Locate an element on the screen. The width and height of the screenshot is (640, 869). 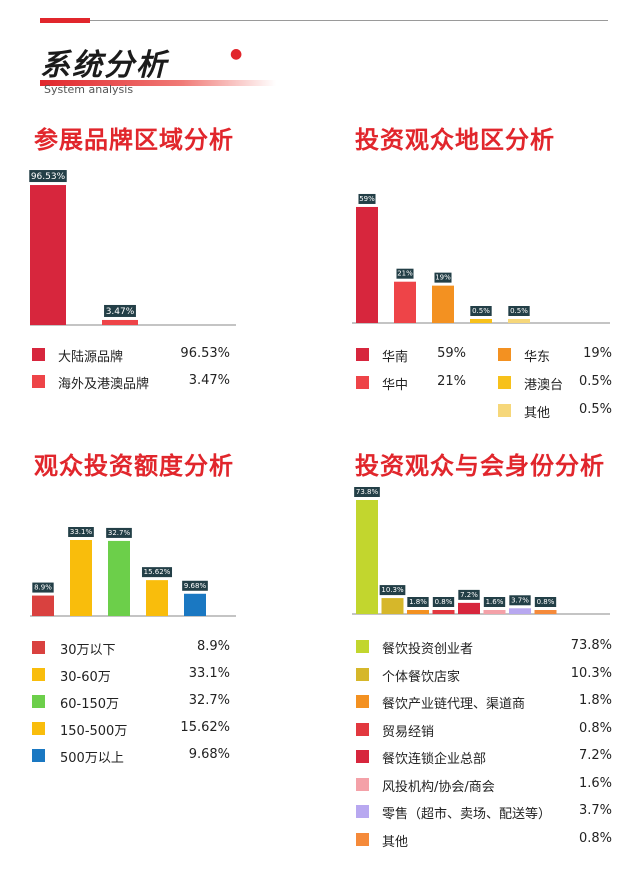
page-subtitle: System analysis is located at coordinates (89, 89).